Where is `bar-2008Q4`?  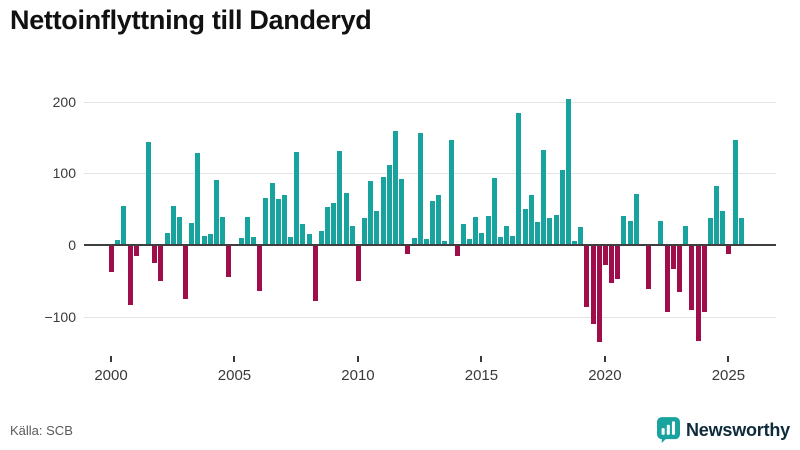 bar-2008Q4 is located at coordinates (328, 225).